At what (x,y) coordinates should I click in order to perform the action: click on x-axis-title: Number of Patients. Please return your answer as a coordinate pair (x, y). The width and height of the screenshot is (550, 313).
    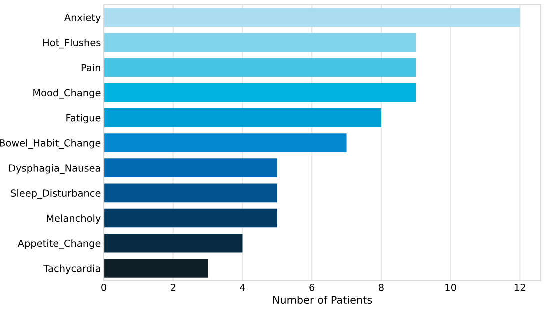
    Looking at the image, I should click on (322, 300).